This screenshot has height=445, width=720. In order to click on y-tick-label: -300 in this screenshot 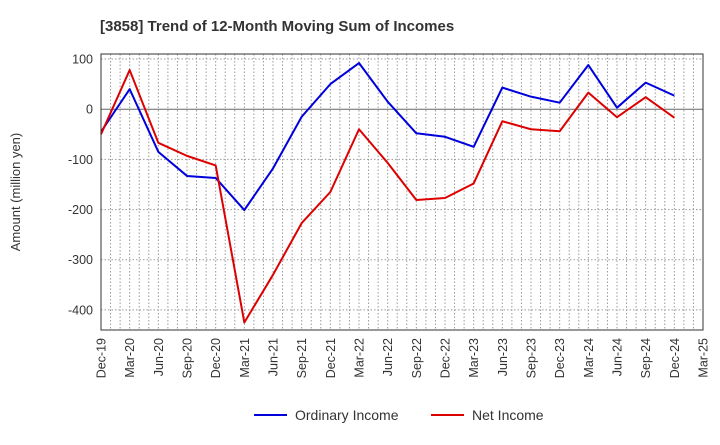, I will do `click(80, 260)`.